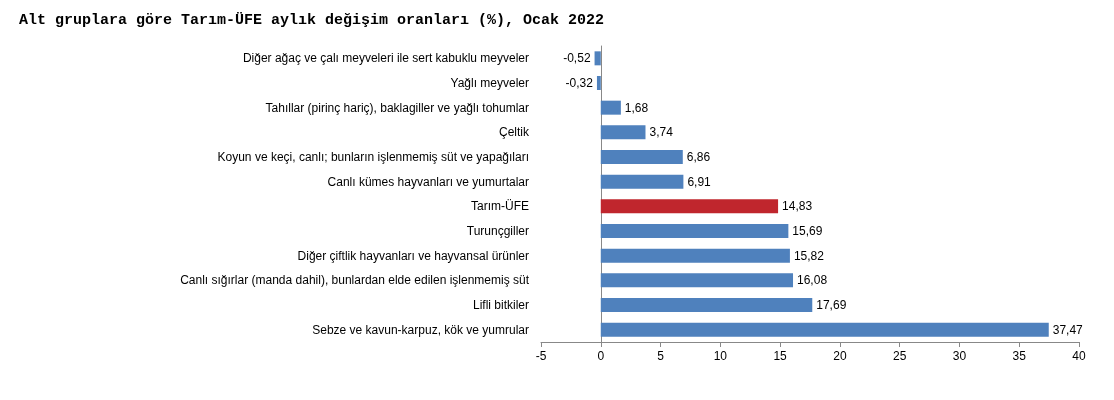 This screenshot has width=1114, height=400. Describe the element at coordinates (601, 356) in the screenshot. I see `x-tick-label: 0` at that location.